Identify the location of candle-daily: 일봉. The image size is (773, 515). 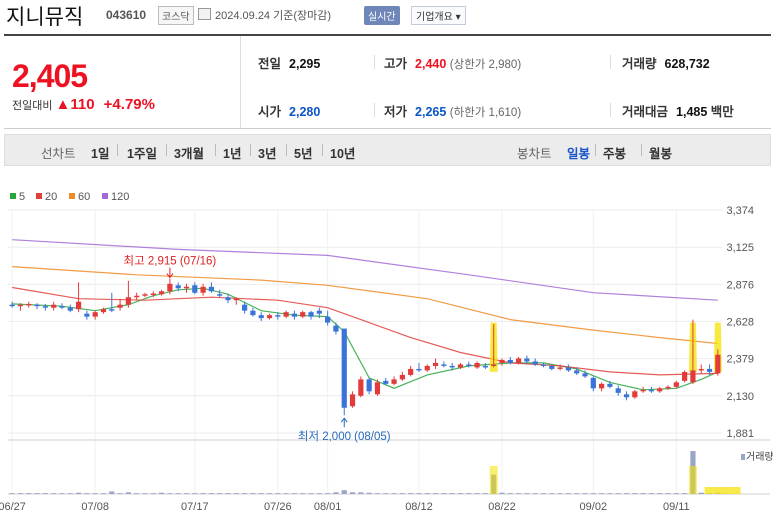
(579, 154).